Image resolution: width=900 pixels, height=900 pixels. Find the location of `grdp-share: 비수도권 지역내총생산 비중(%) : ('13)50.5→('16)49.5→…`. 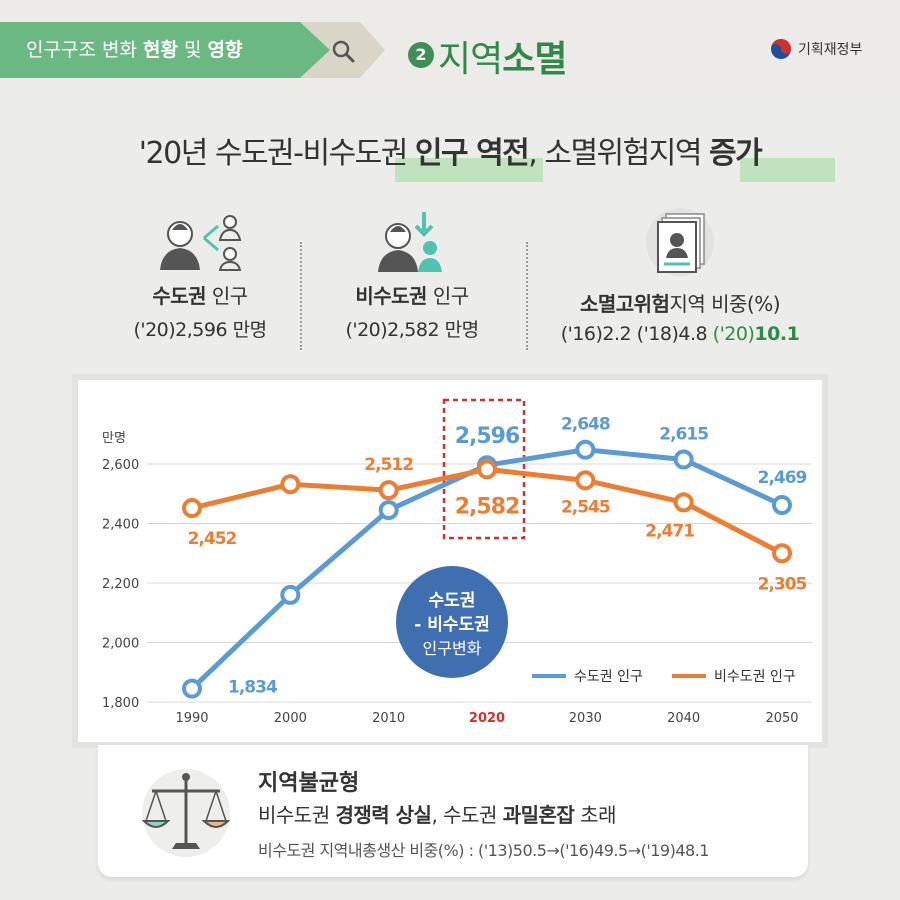

grdp-share: 비수도권 지역내총생산 비중(%) : ('13)50.5→('16)49.5→… is located at coordinates (483, 850).